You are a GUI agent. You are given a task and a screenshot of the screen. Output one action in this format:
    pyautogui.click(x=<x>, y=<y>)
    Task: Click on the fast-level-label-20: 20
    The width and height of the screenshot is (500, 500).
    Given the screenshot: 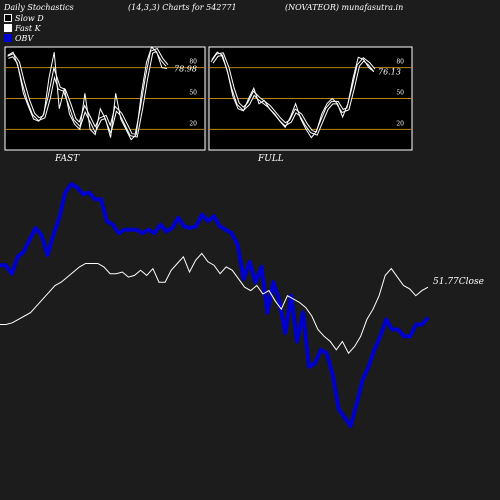 What is the action you would take?
    pyautogui.click(x=193, y=123)
    